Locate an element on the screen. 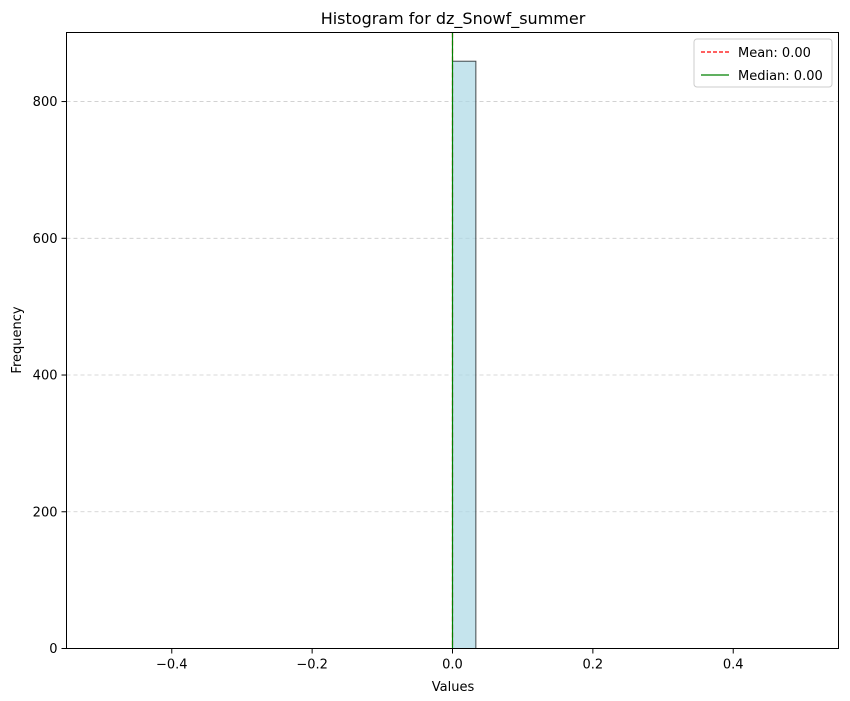 This screenshot has width=850, height=701. legend-mean-label: Mean: 0.00 is located at coordinates (774, 53).